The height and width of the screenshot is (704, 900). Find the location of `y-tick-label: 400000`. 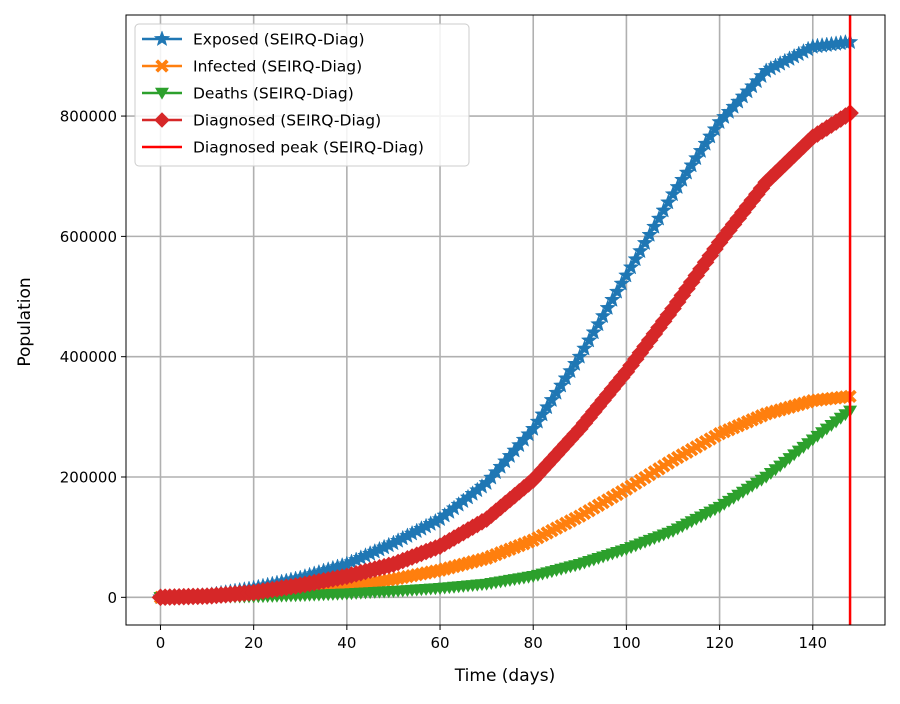

y-tick-label: 400000 is located at coordinates (88, 357).